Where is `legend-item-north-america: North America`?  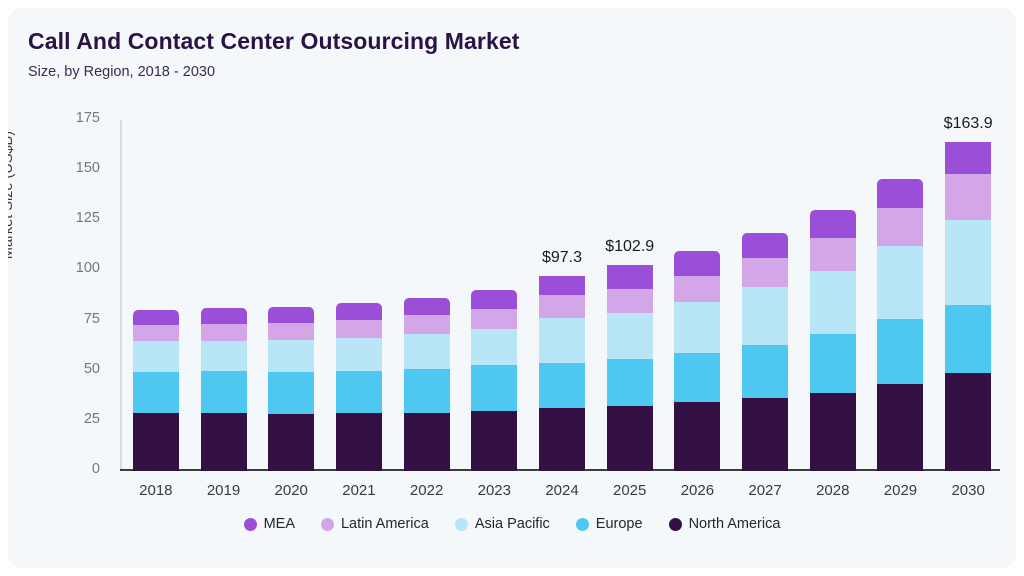
legend-item-north-america: North America is located at coordinates (724, 524).